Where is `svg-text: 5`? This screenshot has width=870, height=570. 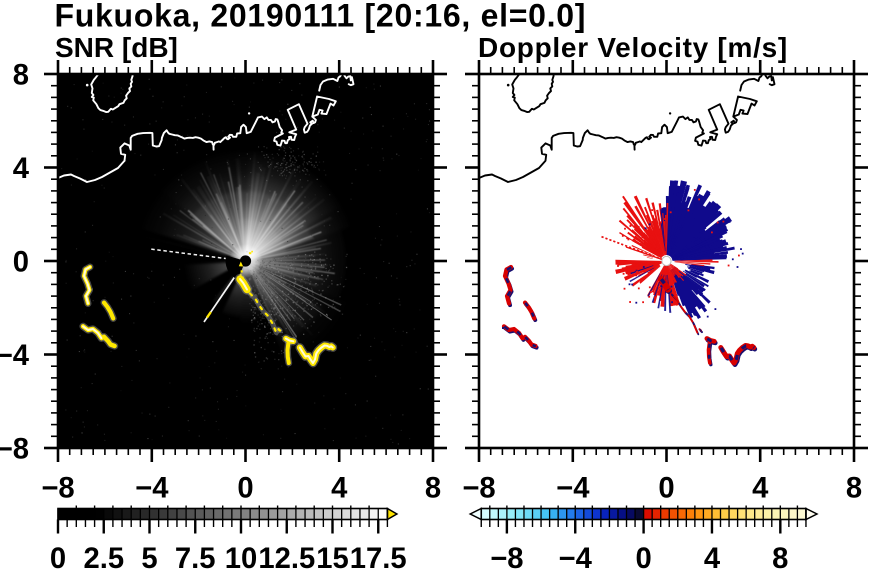 svg-text: 5 is located at coordinates (149, 556).